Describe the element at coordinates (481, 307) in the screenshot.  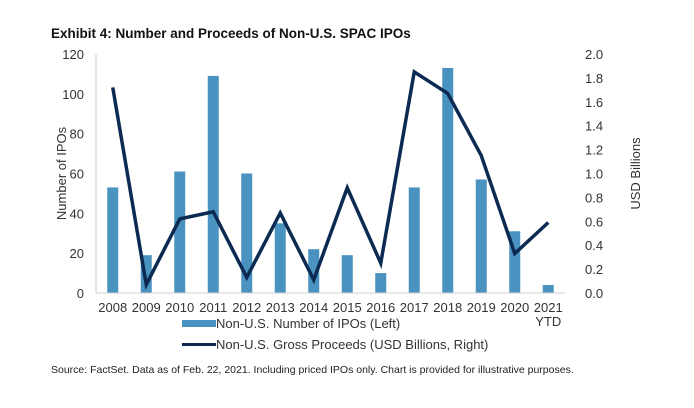
I see `x-tick-label: 2019` at that location.